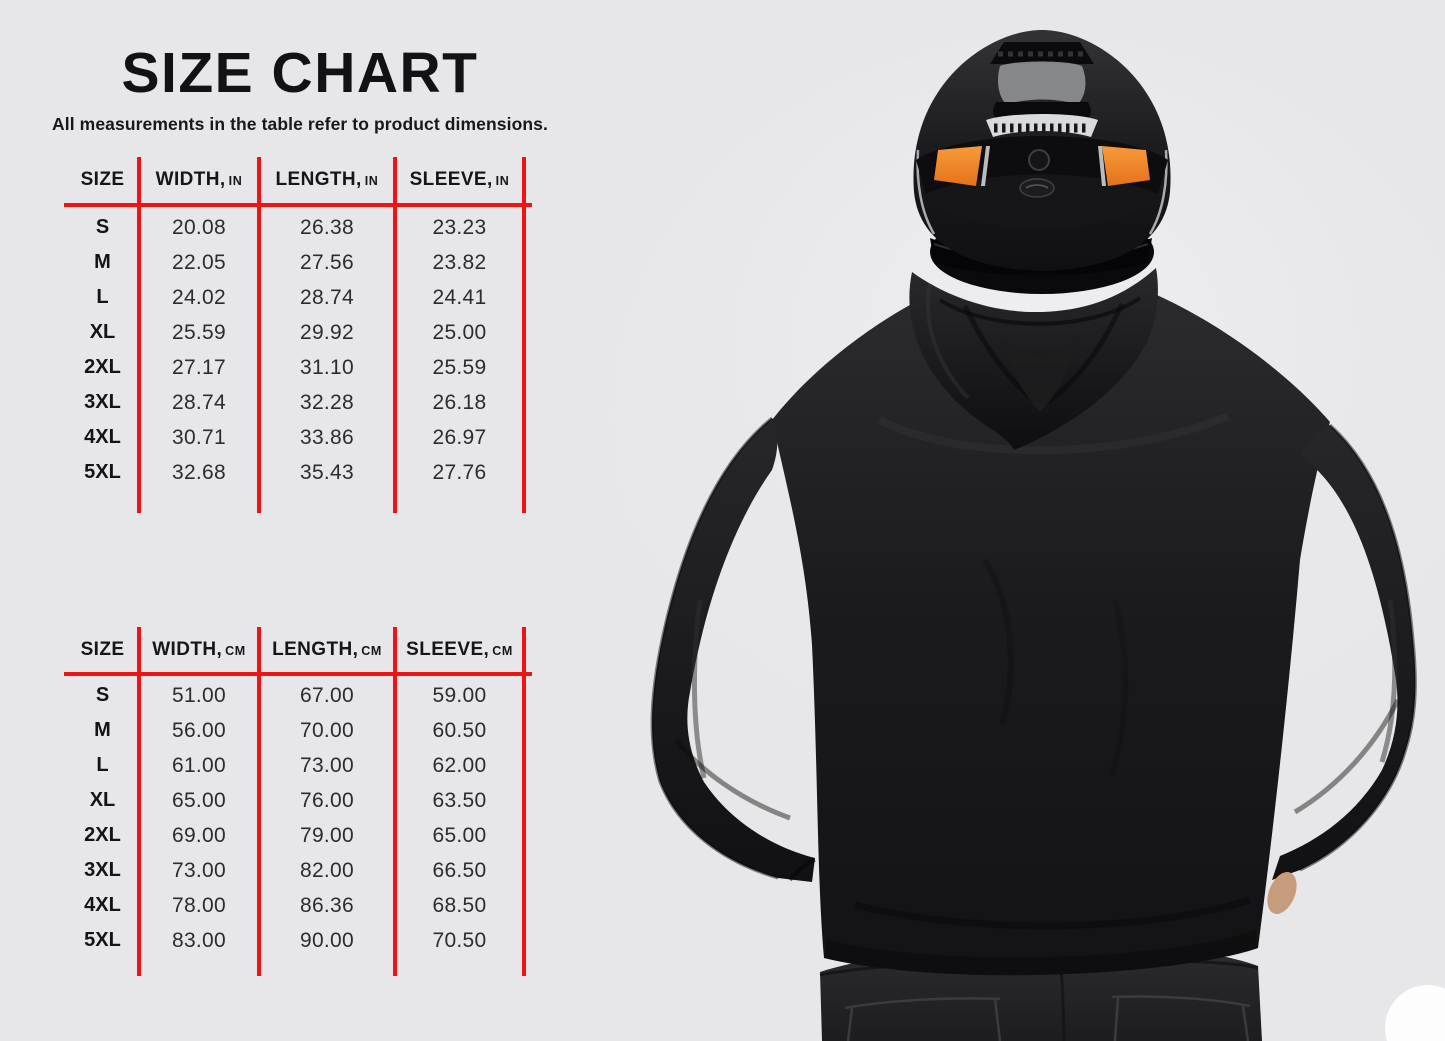  I want to click on width-cell: 73.00, so click(199, 870).